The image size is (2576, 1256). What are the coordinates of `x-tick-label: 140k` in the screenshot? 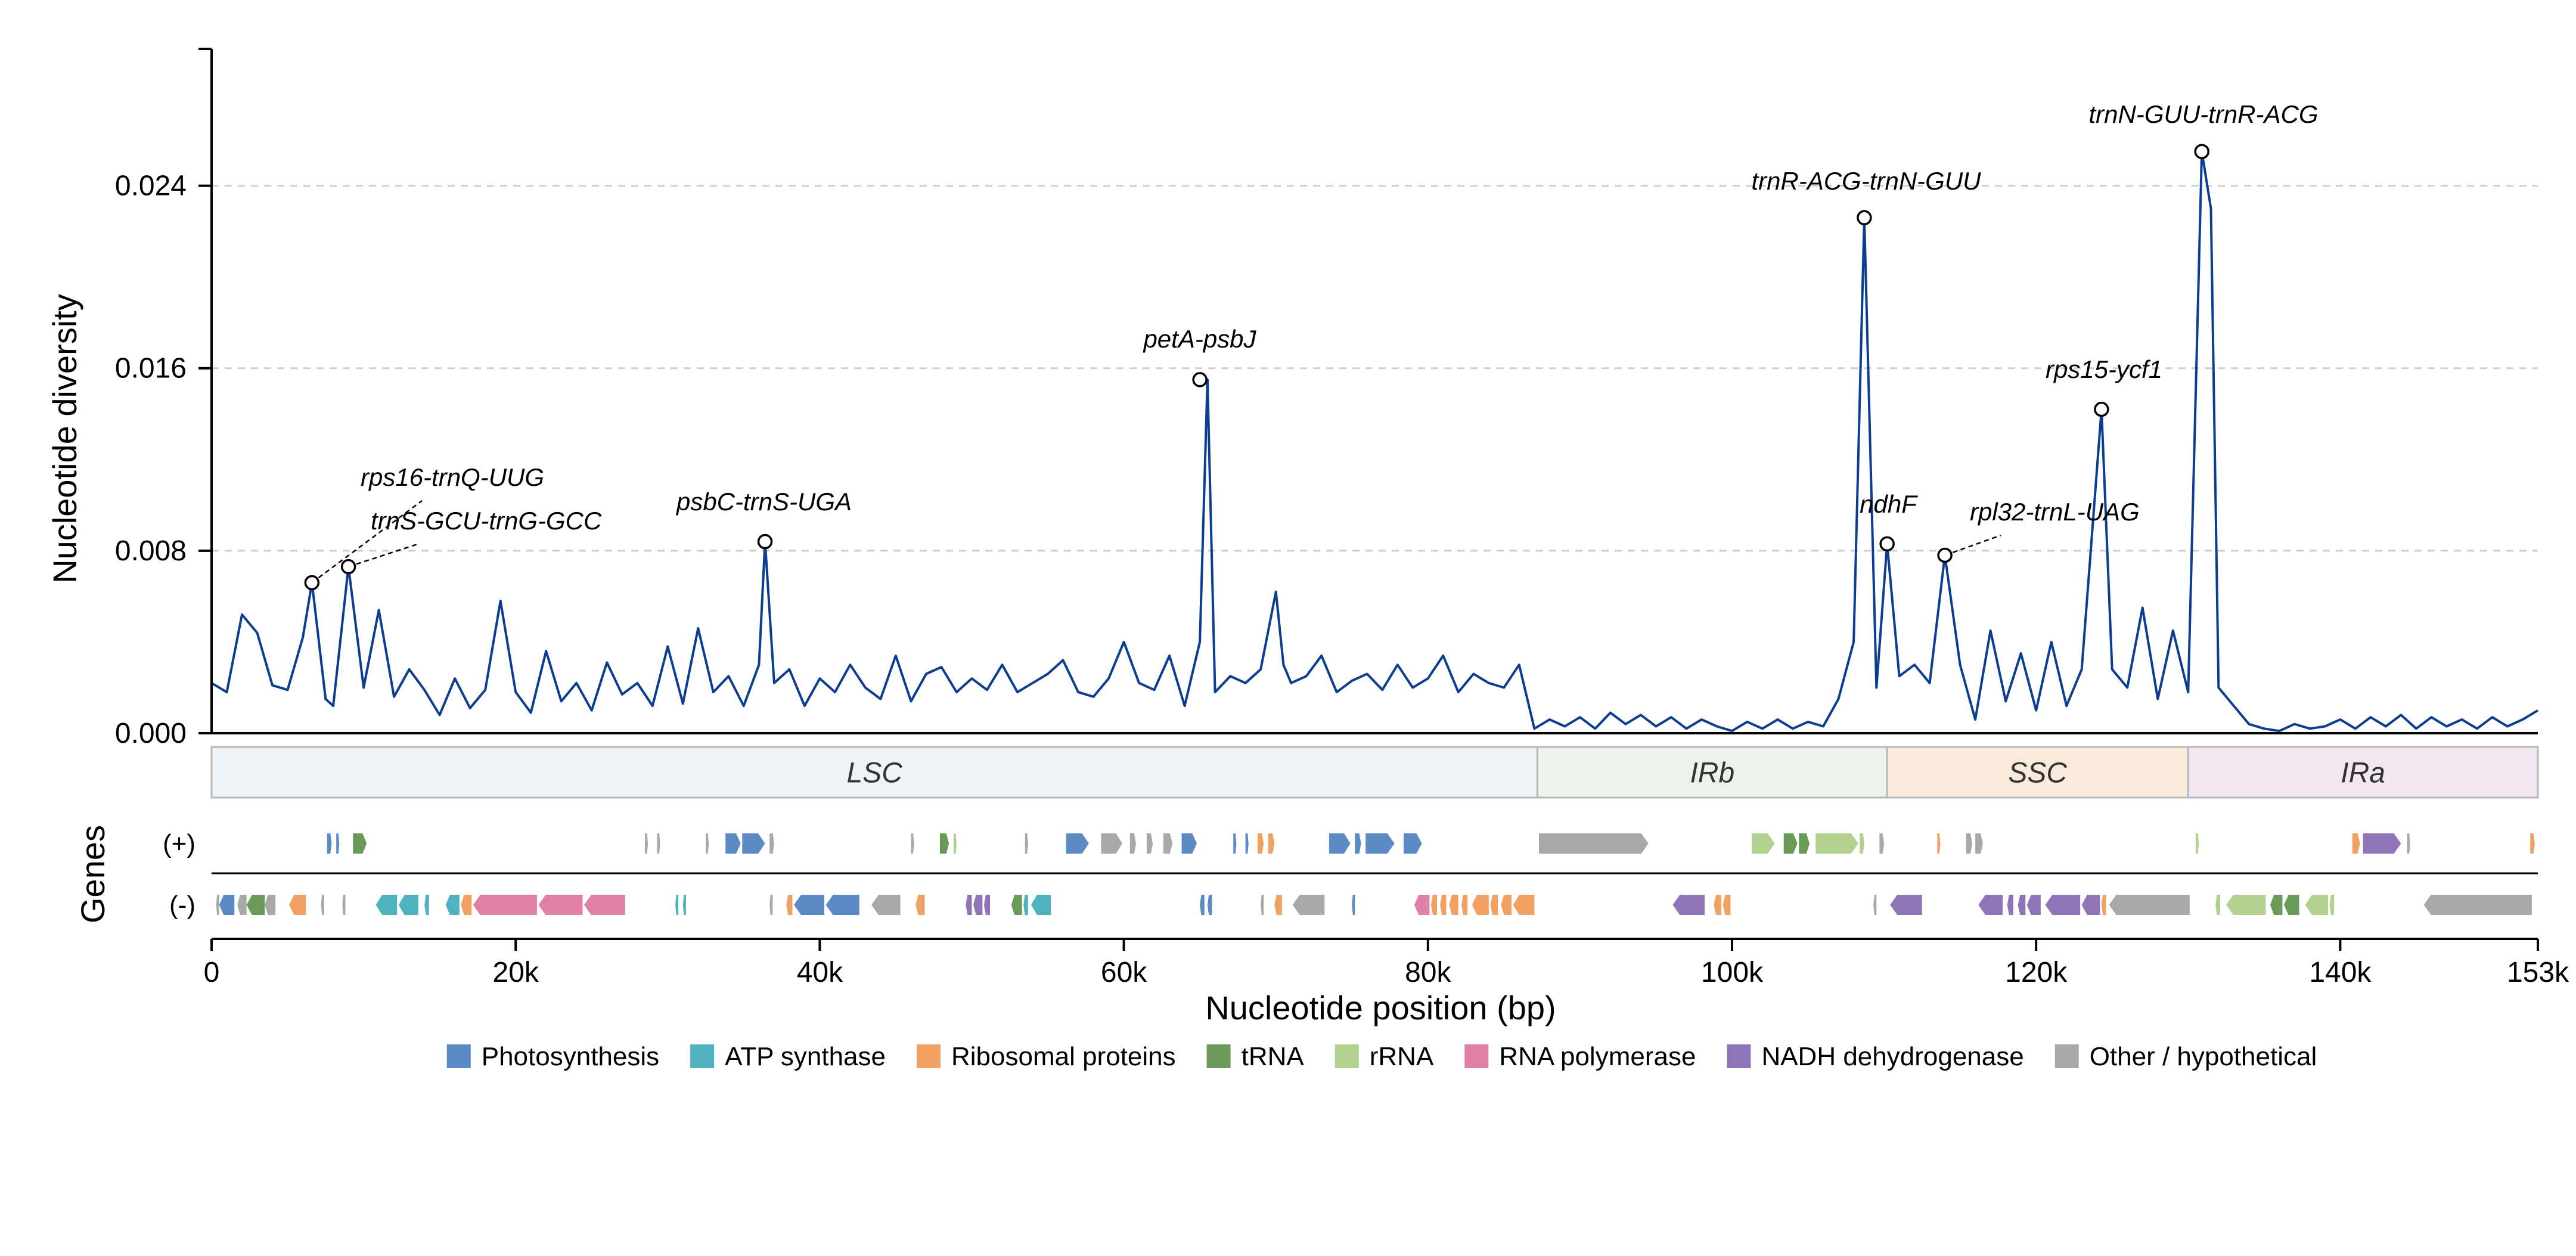 It's located at (2340, 972).